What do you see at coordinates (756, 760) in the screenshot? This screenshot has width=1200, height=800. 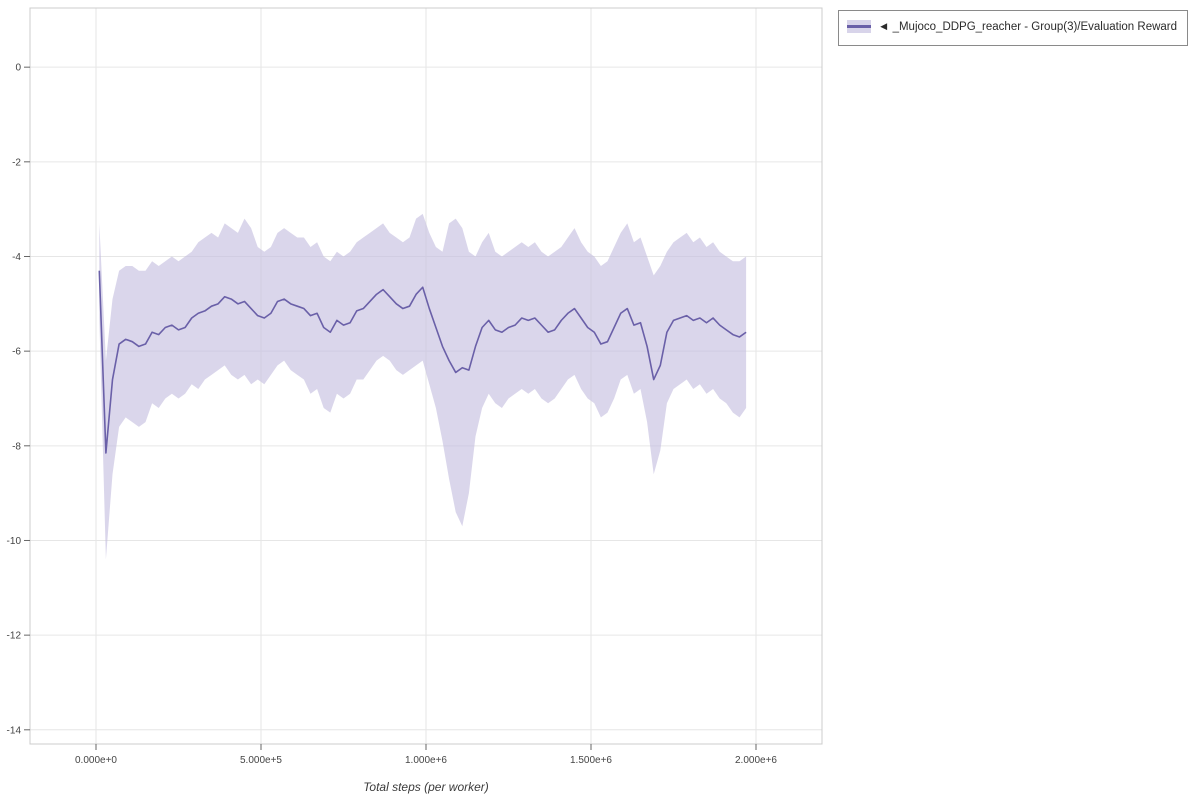 I see `x-tick-label: 2.000e+6` at bounding box center [756, 760].